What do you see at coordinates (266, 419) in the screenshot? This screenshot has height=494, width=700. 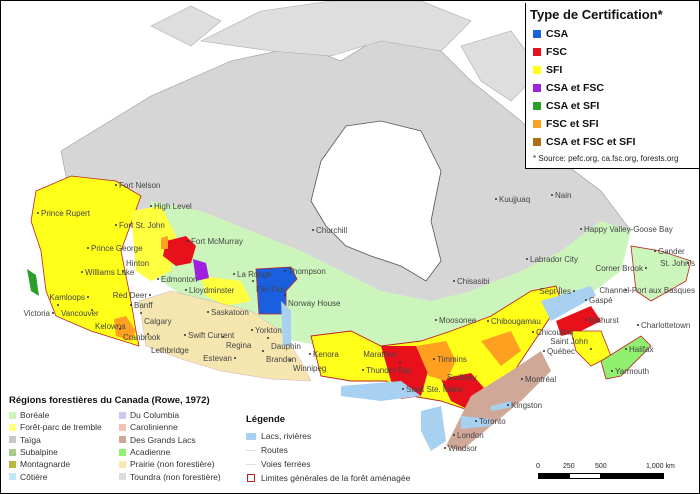 I see `map-legend-title: Légende` at bounding box center [266, 419].